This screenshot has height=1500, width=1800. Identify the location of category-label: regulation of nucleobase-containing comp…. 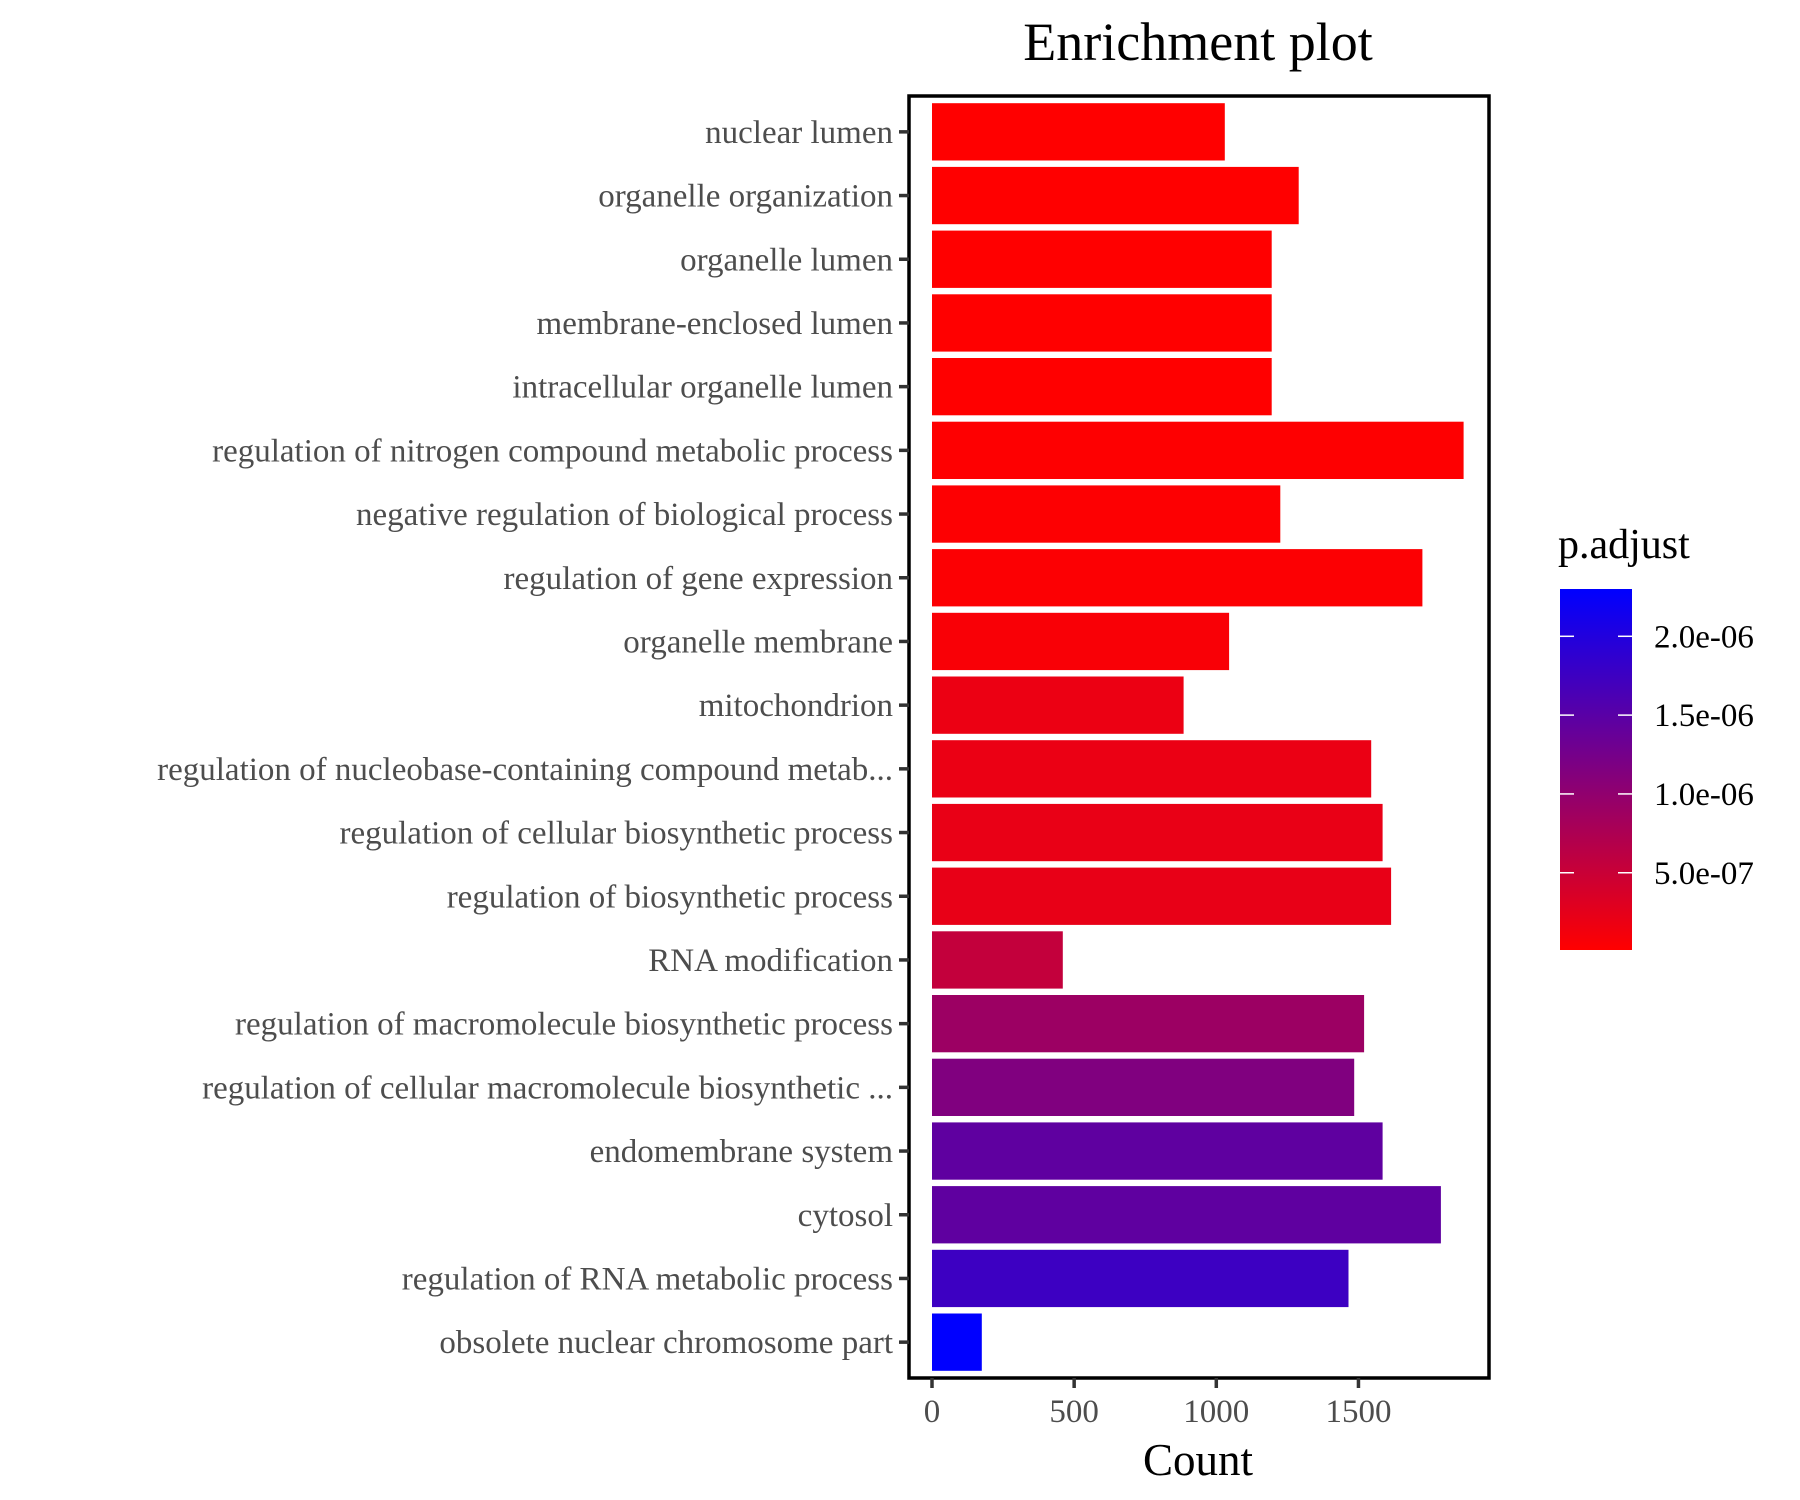
(525, 770).